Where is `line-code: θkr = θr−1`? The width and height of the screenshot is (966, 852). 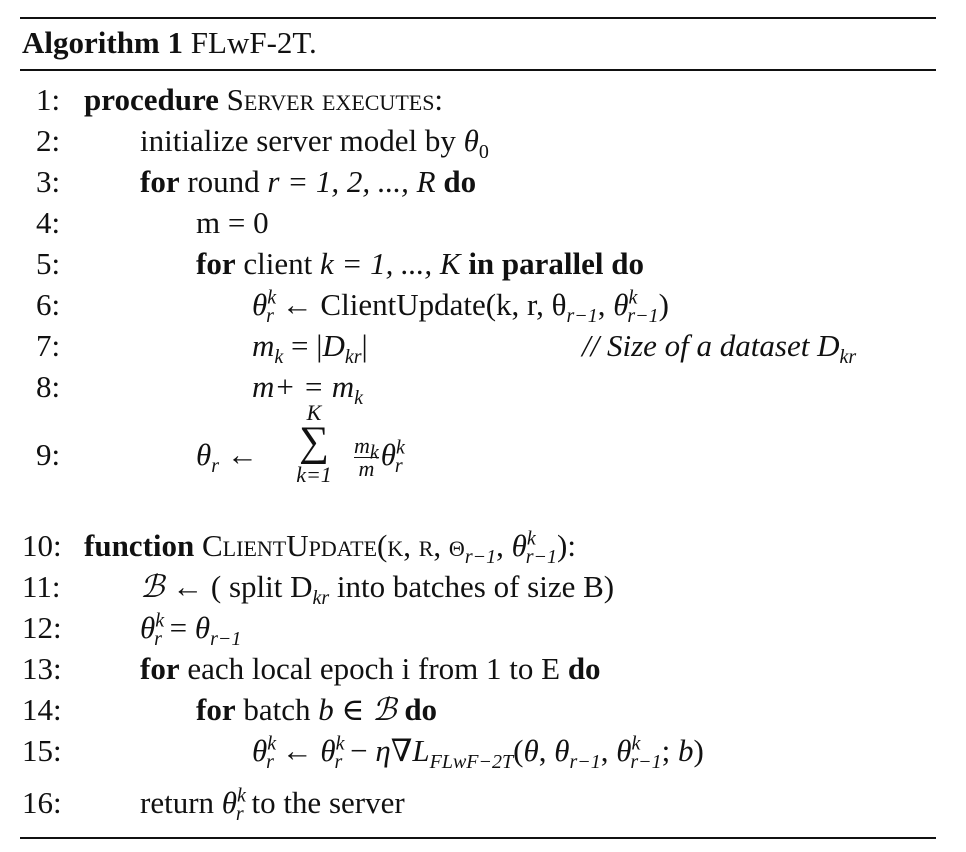
line-code: θkr = θr−1 is located at coordinates (191, 630).